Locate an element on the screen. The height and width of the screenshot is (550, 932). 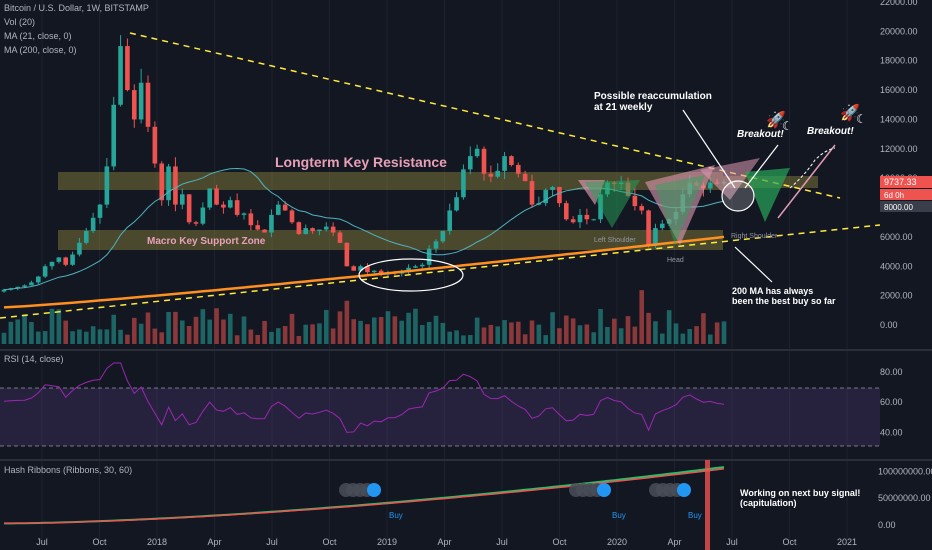
rsi-tick: 60.00 is located at coordinates (891, 402).